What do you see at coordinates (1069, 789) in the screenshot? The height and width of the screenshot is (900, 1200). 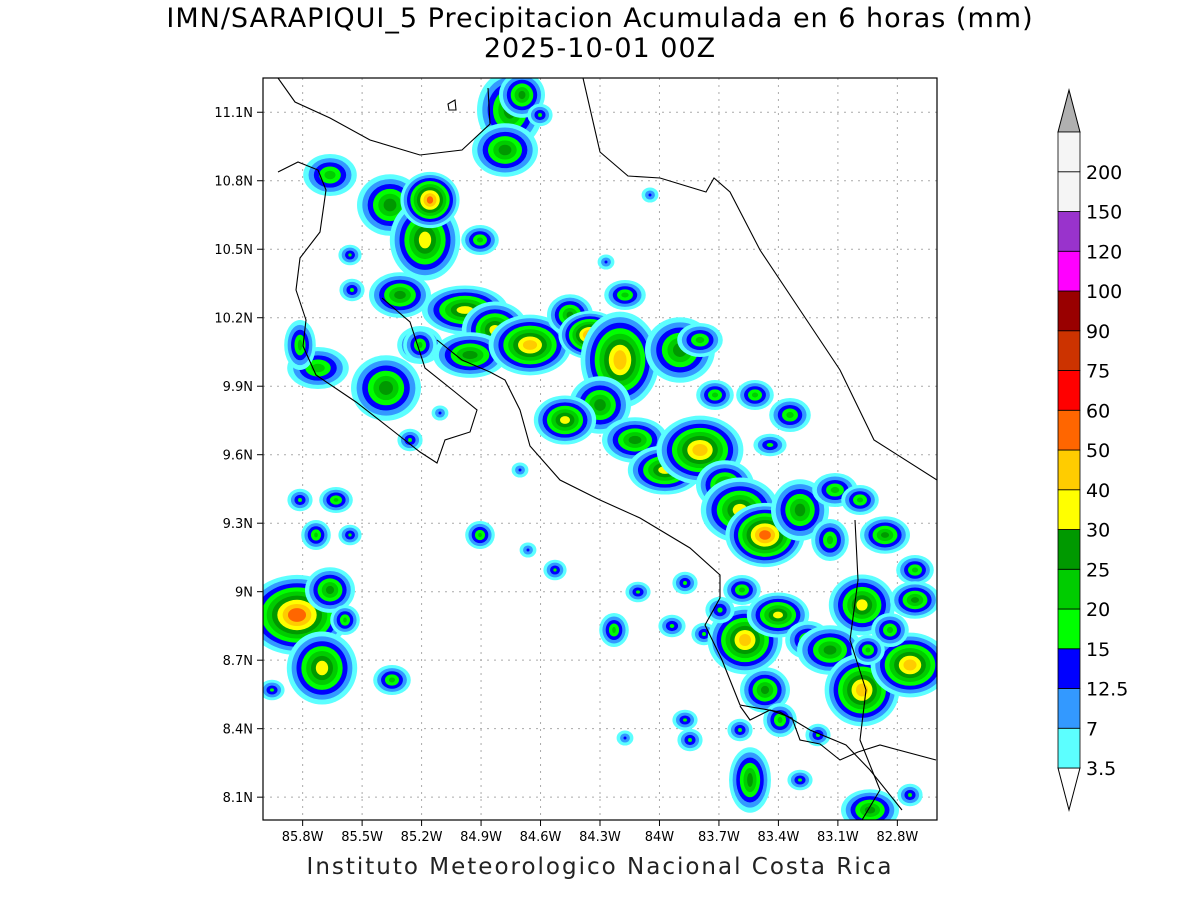 I see `colorbar-min-arrow` at bounding box center [1069, 789].